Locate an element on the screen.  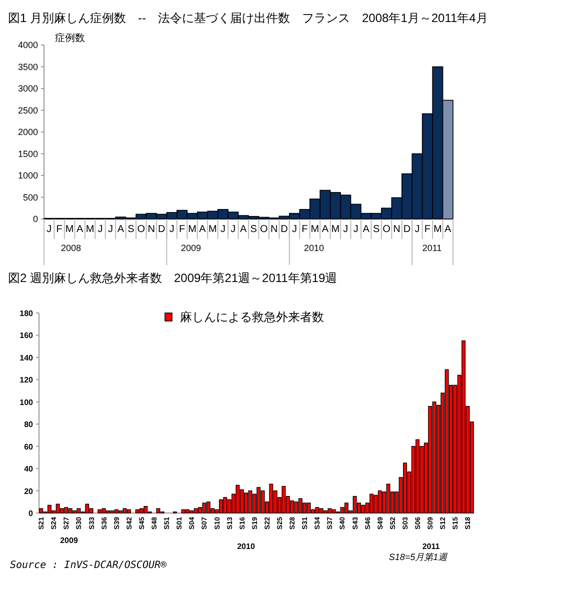
text: S18=5月第1週 is located at coordinates (418, 557).